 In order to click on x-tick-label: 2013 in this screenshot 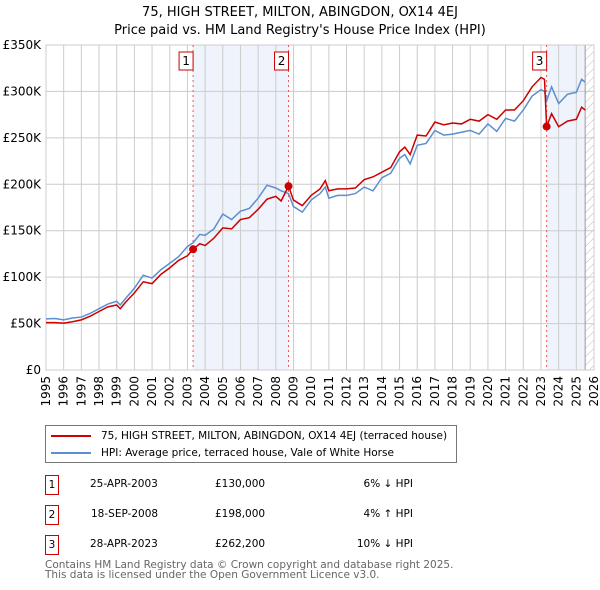, I will do `click(364, 391)`.